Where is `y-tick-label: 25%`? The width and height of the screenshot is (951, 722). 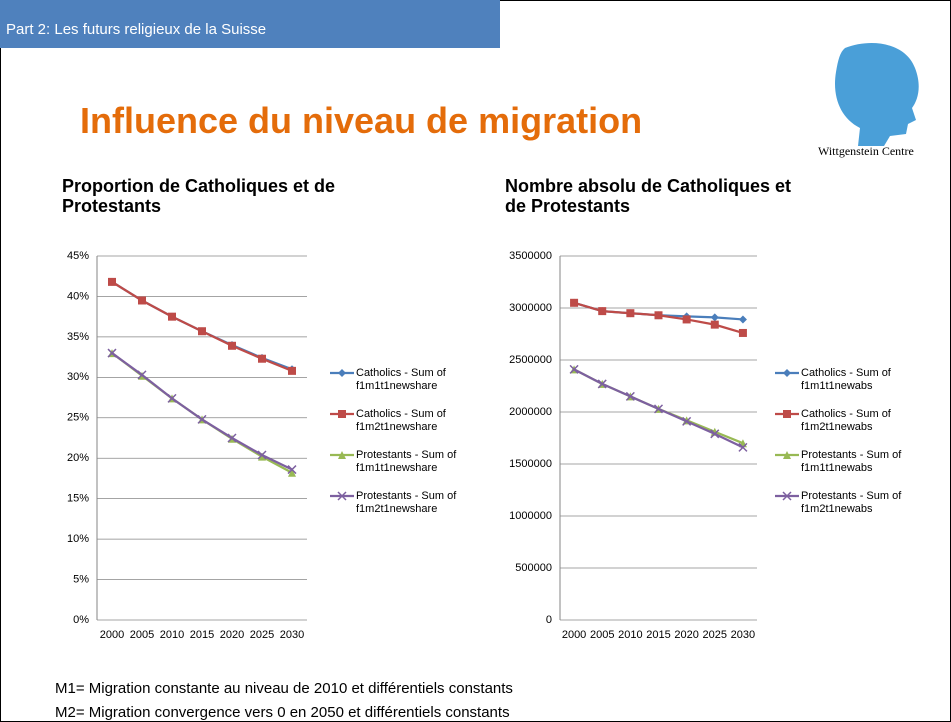 y-tick-label: 25% is located at coordinates (78, 418).